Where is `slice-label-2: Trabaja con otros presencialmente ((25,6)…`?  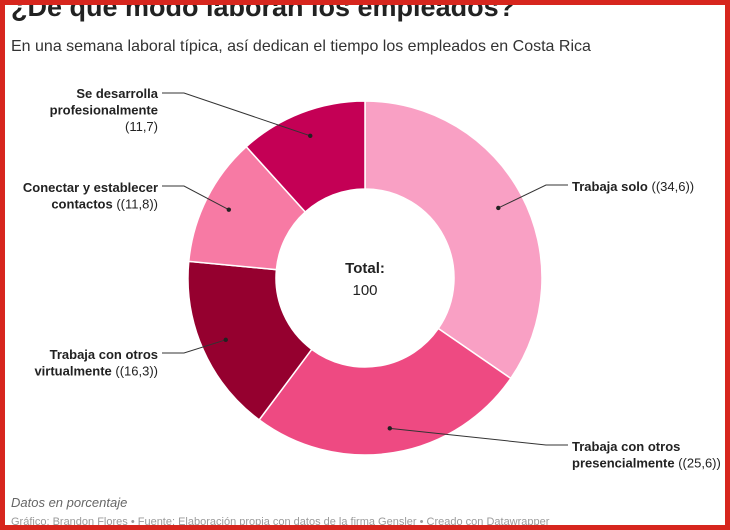 slice-label-2: Trabaja con otros presencialmente ((25,6)… is located at coordinates (646, 455).